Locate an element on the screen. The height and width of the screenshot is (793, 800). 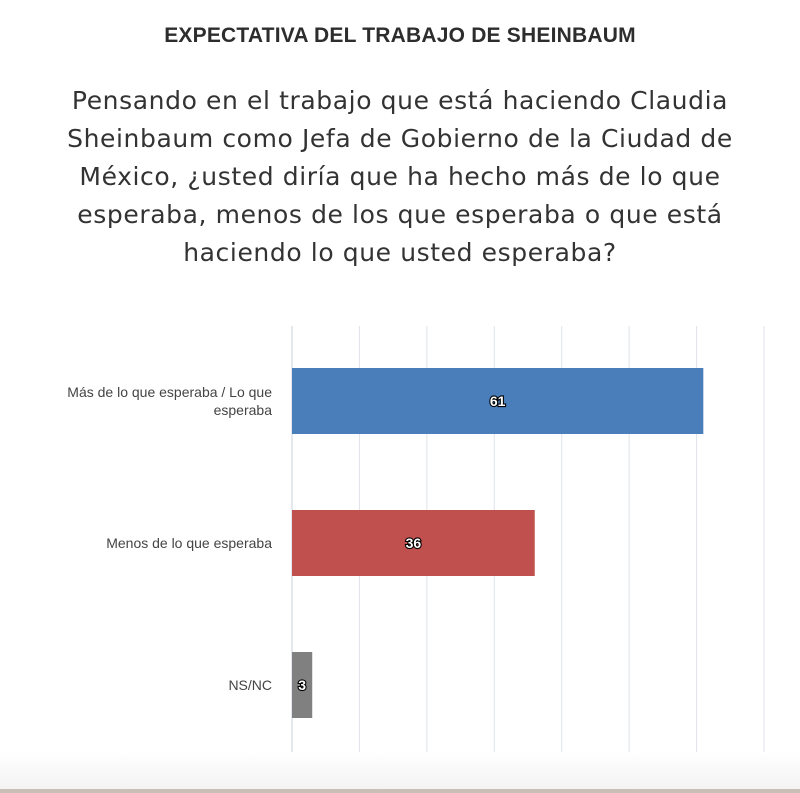
category-label: Más de lo que esperaba / Lo que is located at coordinates (169, 392).